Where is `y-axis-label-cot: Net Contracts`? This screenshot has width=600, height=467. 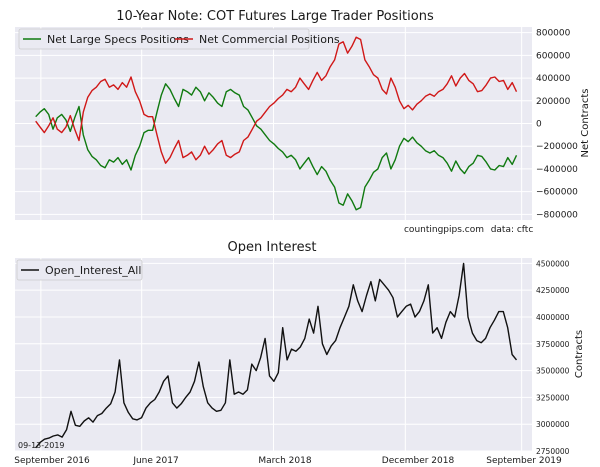 y-axis-label-cot: Net Contracts is located at coordinates (585, 123).